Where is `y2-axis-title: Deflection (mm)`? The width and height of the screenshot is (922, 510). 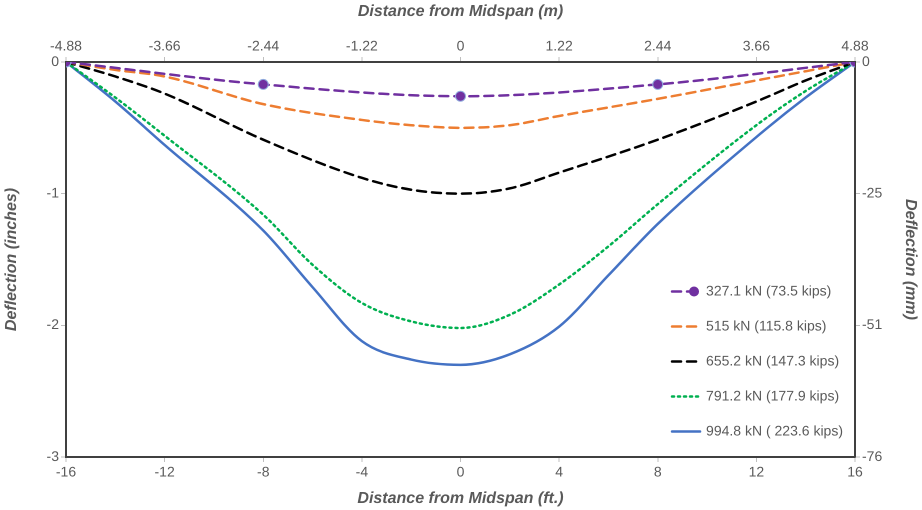
y2-axis-title: Deflection (mm) is located at coordinates (910, 259).